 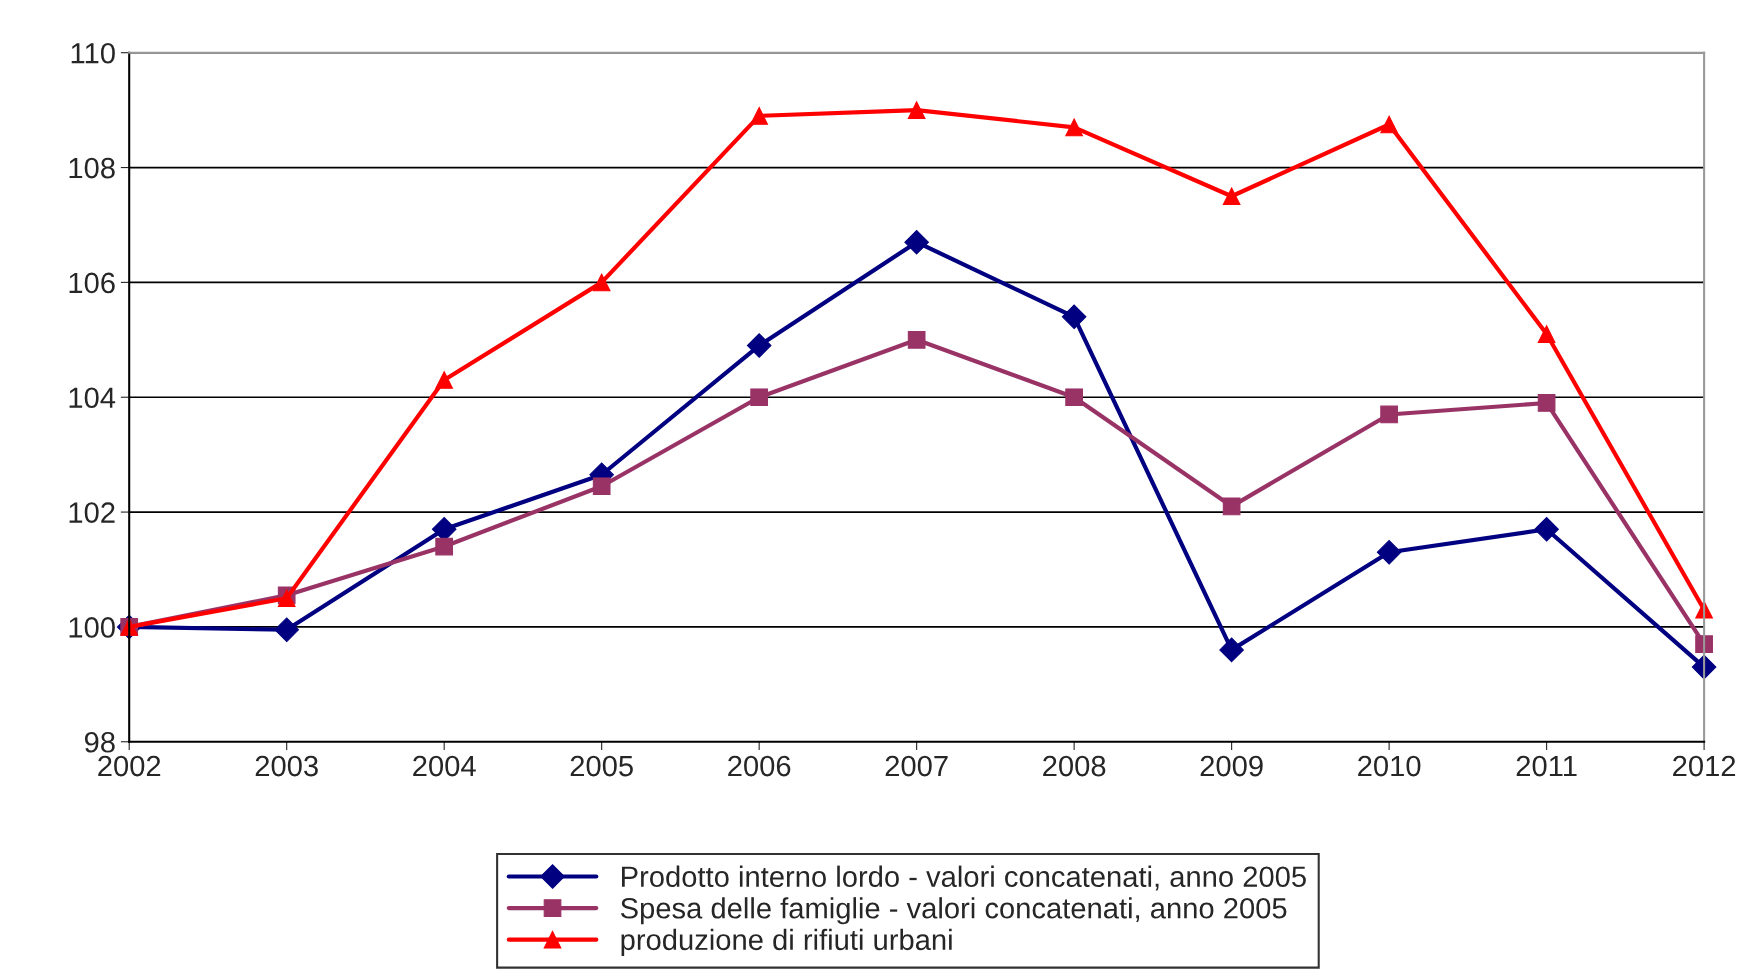 What do you see at coordinates (129, 766) in the screenshot?
I see `x-tick-label: 2002` at bounding box center [129, 766].